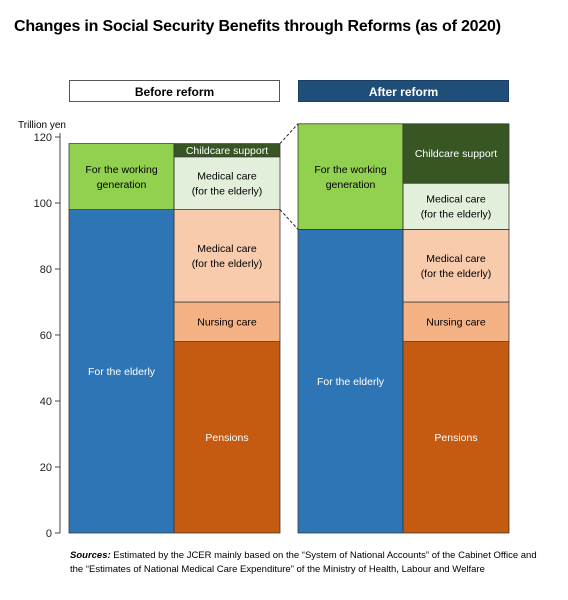  What do you see at coordinates (289, 219) in the screenshot?
I see `connector-line-middle` at bounding box center [289, 219].